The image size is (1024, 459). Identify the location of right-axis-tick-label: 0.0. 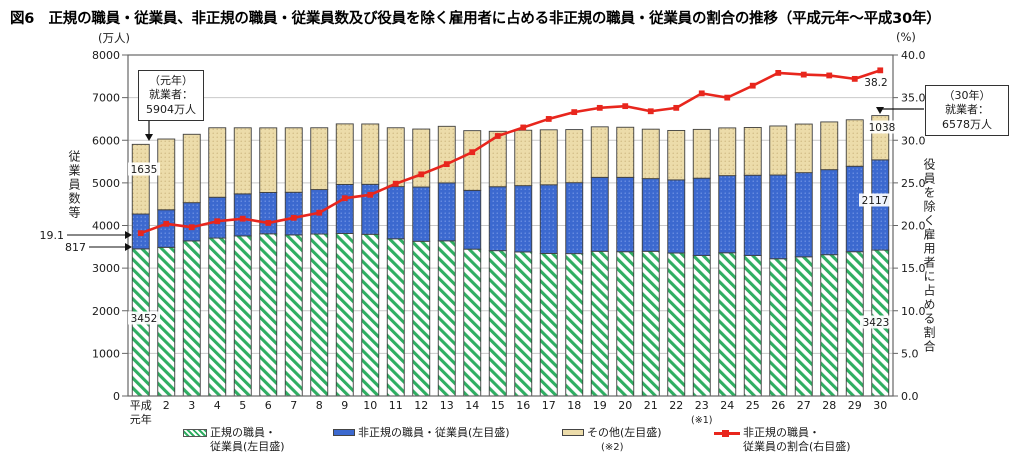
(910, 396).